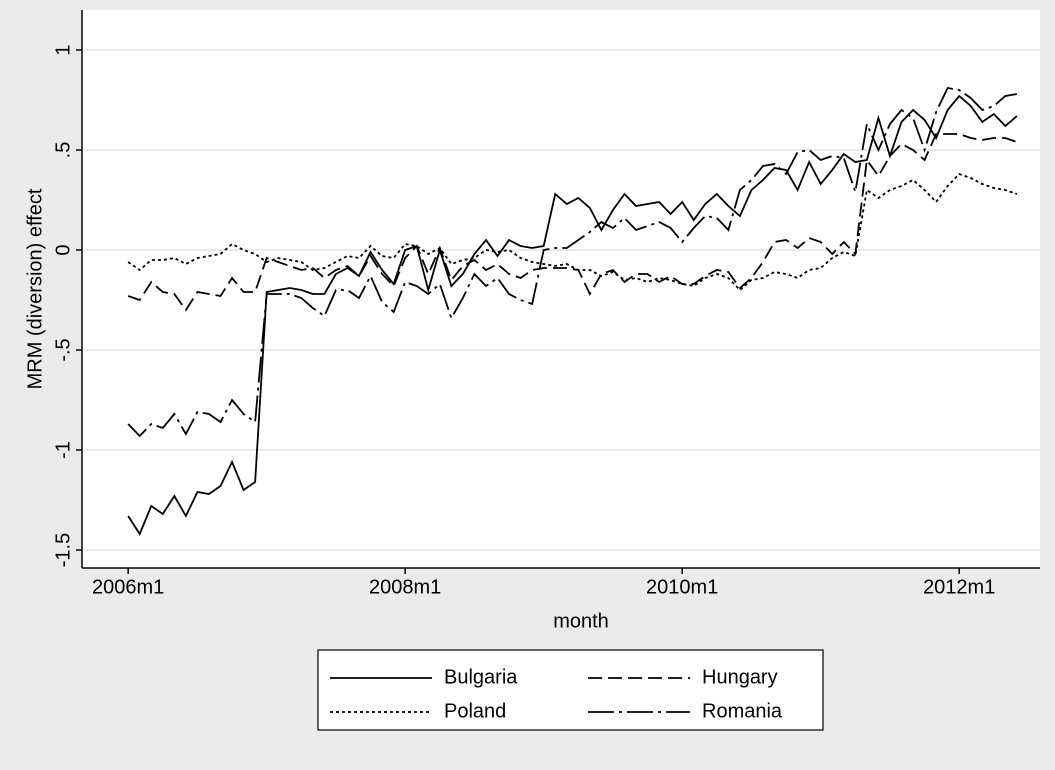  What do you see at coordinates (63, 249) in the screenshot?
I see `y-tick-label: 0` at bounding box center [63, 249].